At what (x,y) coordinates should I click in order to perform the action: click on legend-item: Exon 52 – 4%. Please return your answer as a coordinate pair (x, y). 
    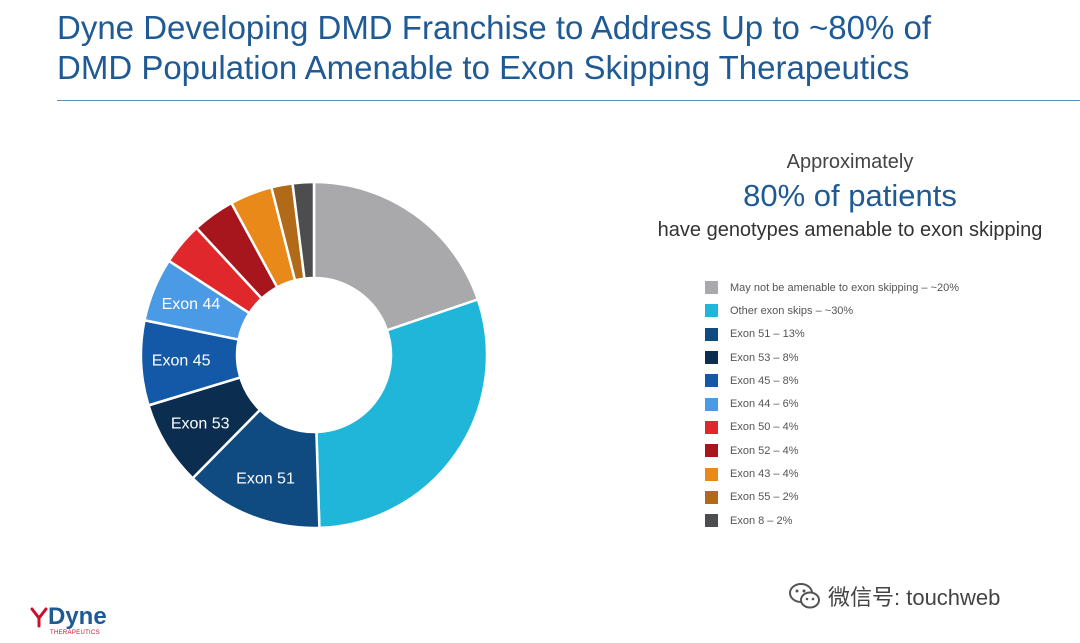
    Looking at the image, I should click on (832, 450).